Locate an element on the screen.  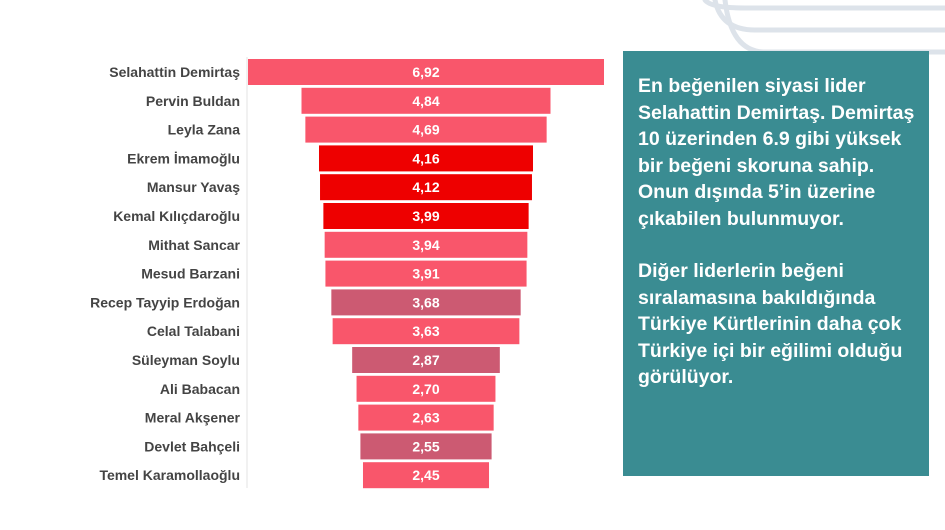
category-label: Kemal Kılıçdaroğlu is located at coordinates (176, 216).